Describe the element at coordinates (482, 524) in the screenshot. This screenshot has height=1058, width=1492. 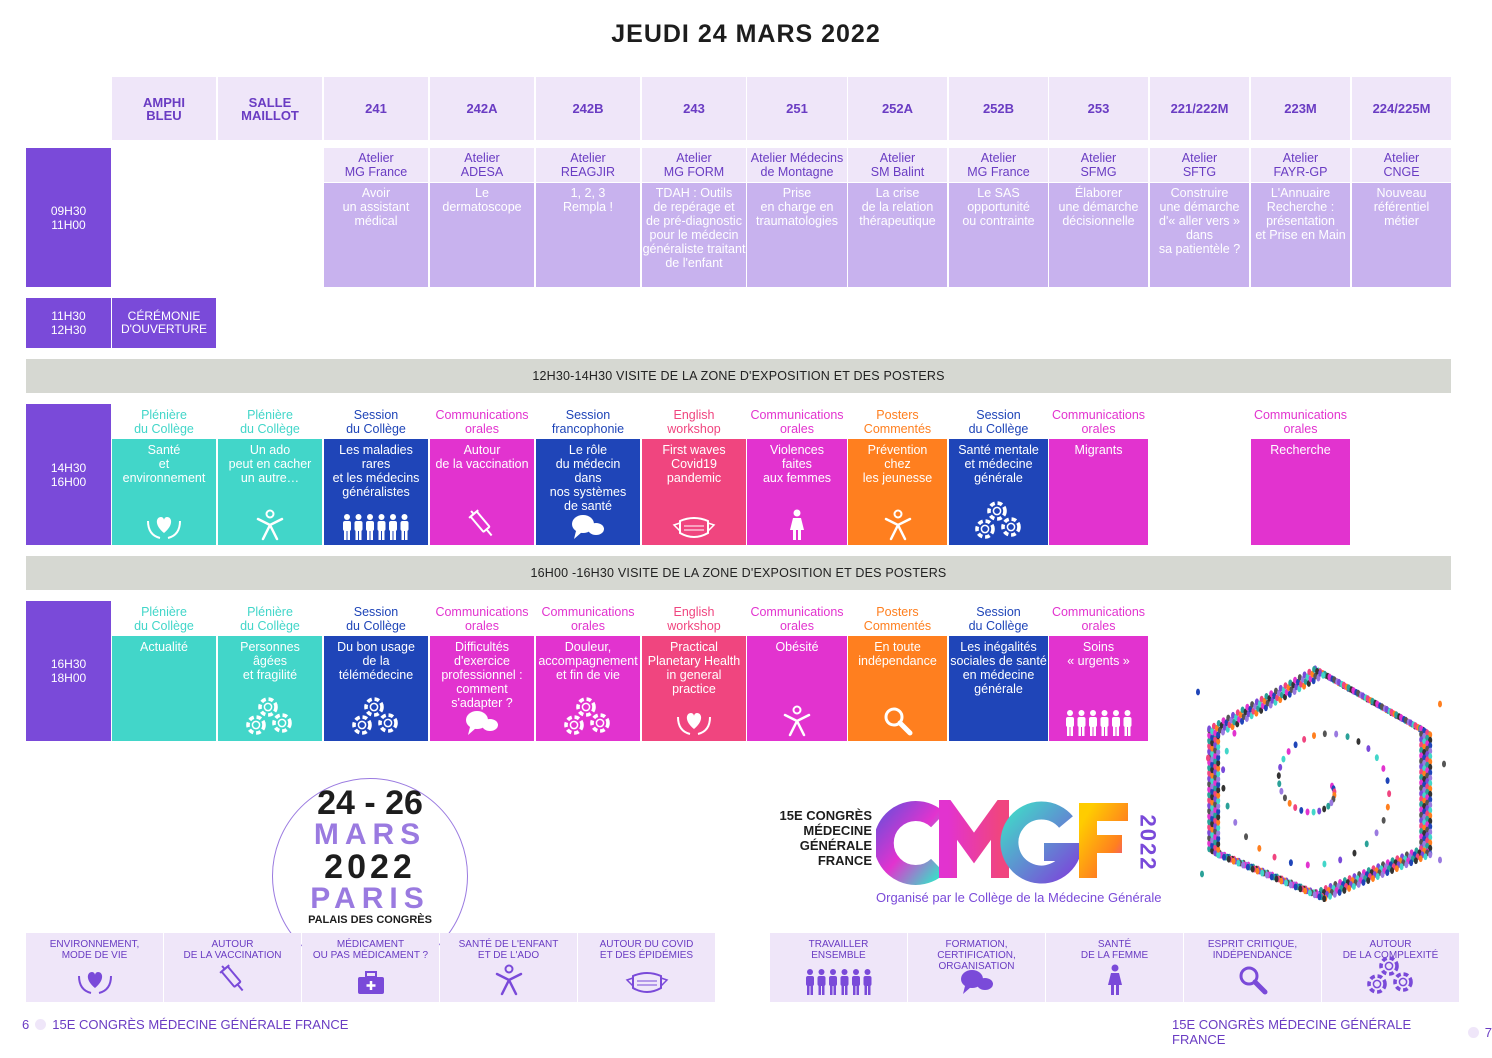
I see `syringe-icon` at that location.